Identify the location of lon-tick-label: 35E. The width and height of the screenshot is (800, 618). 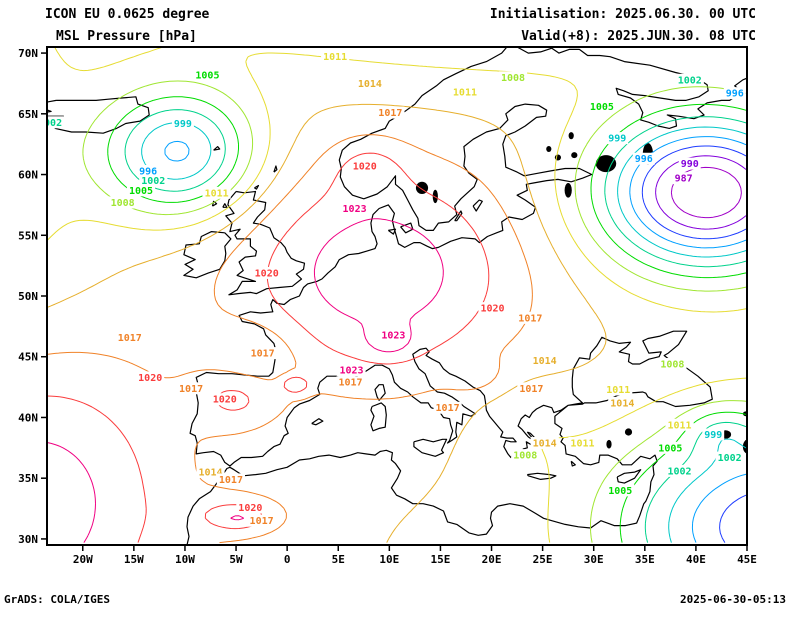
(645, 559).